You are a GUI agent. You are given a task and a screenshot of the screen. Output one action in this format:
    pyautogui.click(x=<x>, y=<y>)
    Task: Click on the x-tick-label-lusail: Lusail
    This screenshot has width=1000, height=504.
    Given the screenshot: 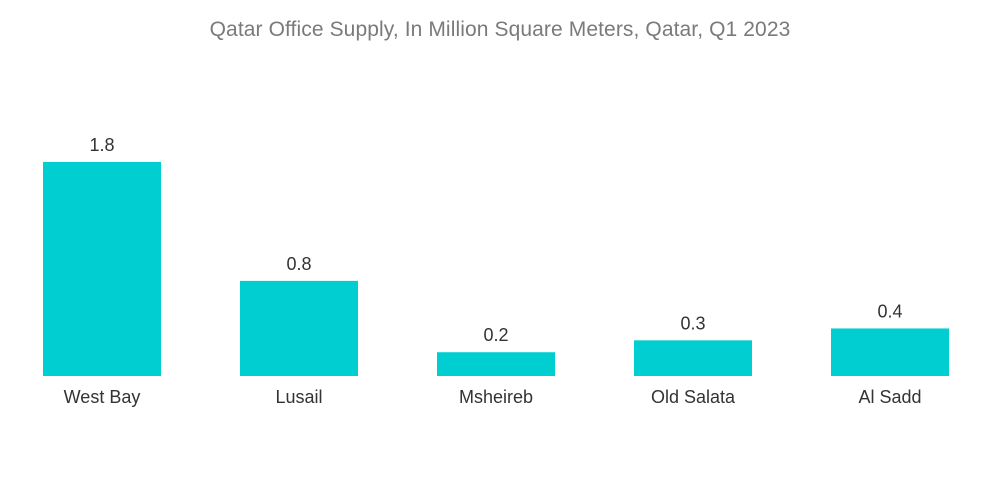 What is the action you would take?
    pyautogui.click(x=298, y=397)
    